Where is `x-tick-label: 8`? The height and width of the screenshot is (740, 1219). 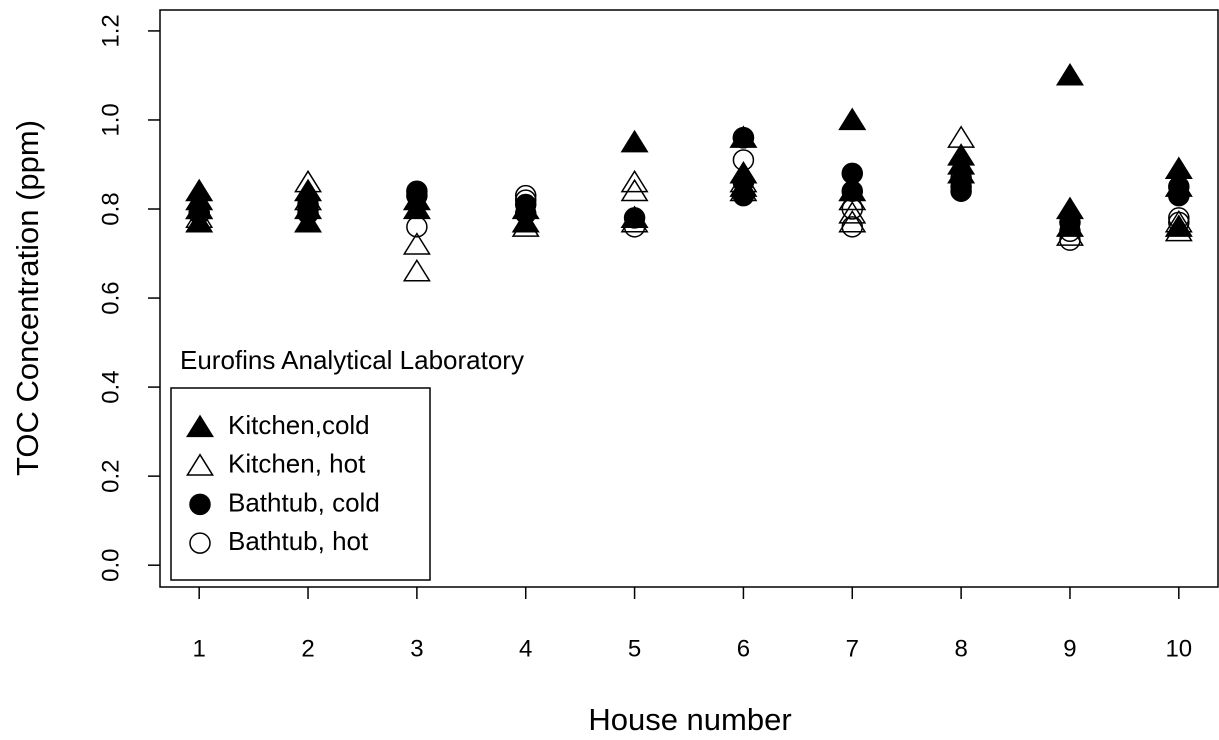 x-tick-label: 8 is located at coordinates (960, 648).